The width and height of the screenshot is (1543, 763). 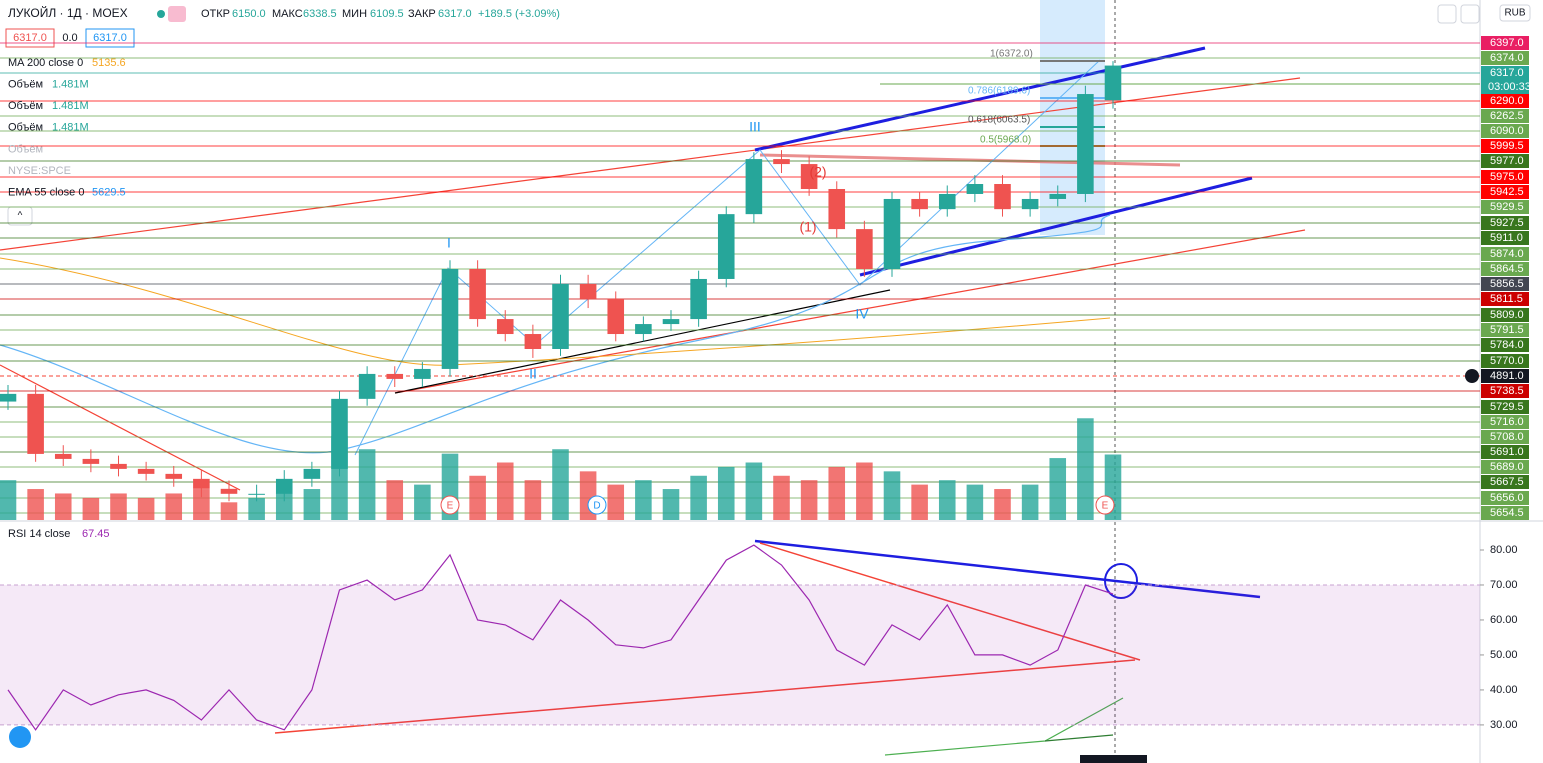 I want to click on y-tick-label: 70.00, so click(x=1504, y=585).